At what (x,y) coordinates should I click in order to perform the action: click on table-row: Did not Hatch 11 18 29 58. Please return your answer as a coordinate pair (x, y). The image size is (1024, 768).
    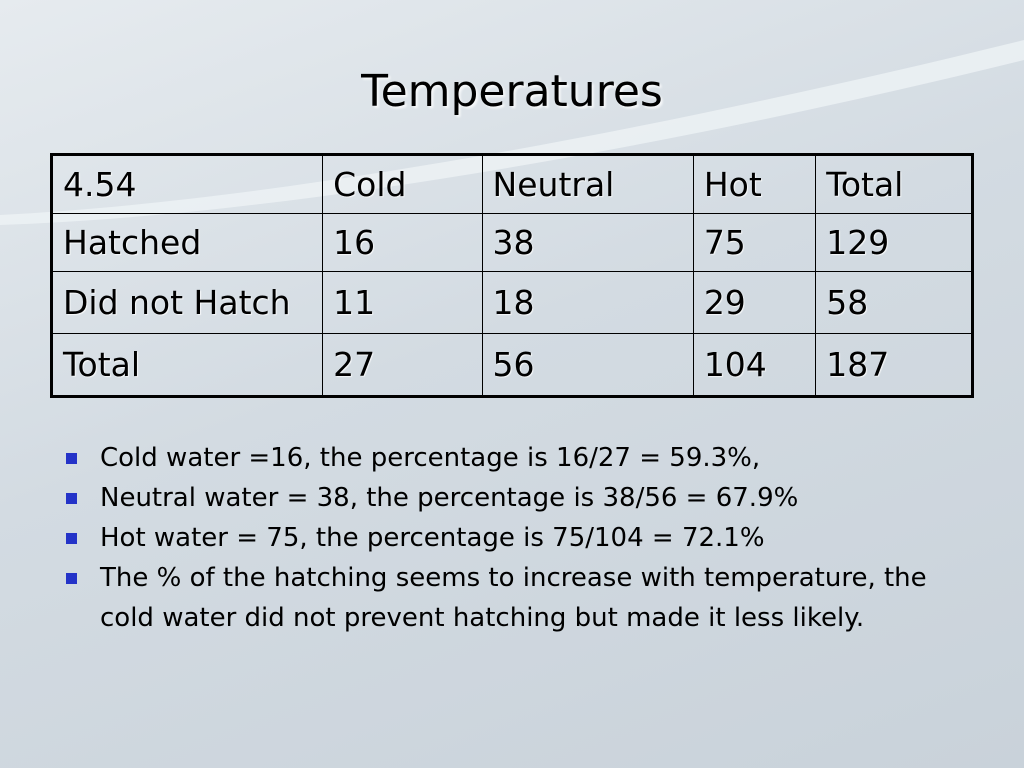
    Looking at the image, I should click on (511, 302).